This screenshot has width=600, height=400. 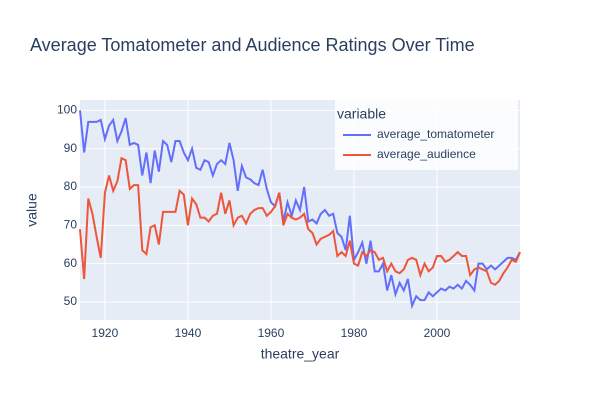 I want to click on legend-label: average_tomatometer, so click(x=435, y=134).